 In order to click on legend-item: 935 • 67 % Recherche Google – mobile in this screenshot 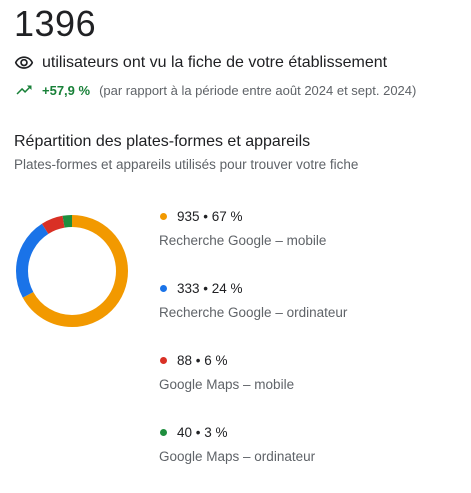, I will do `click(308, 241)`.